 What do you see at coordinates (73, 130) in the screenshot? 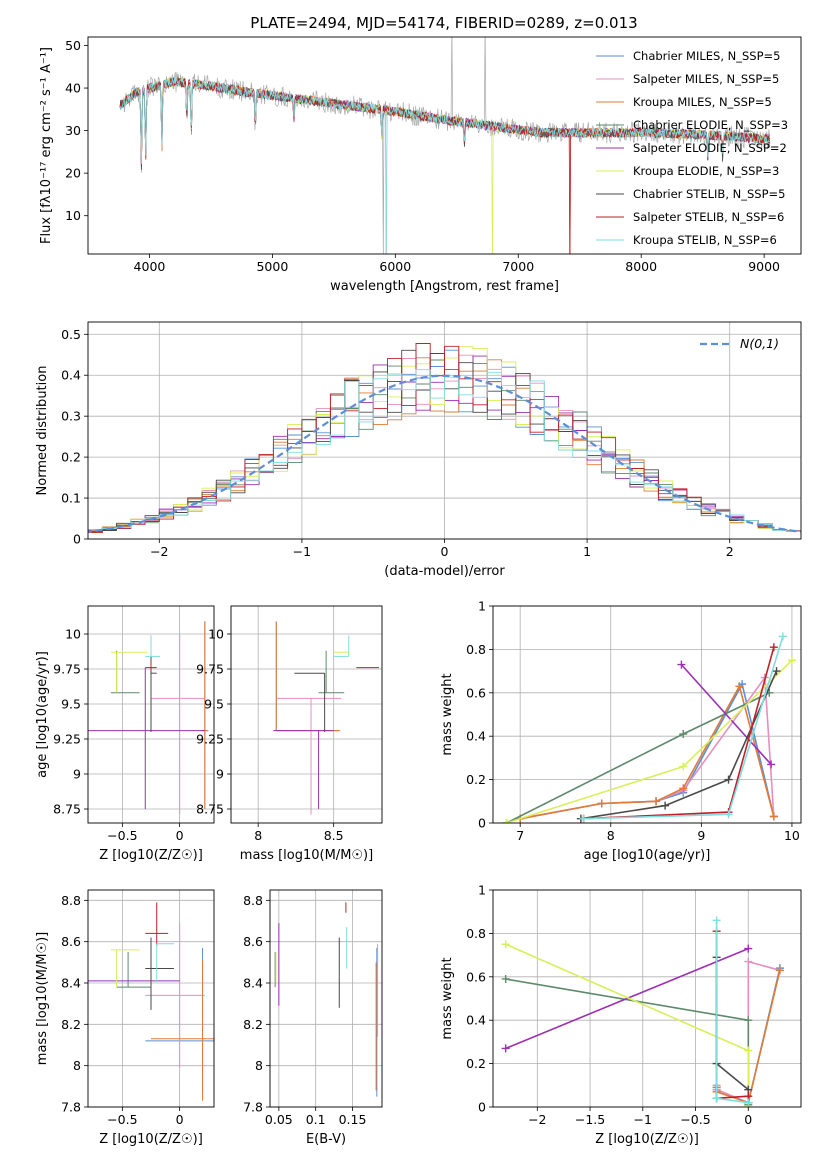
I see `y-tick-label: 30` at bounding box center [73, 130].